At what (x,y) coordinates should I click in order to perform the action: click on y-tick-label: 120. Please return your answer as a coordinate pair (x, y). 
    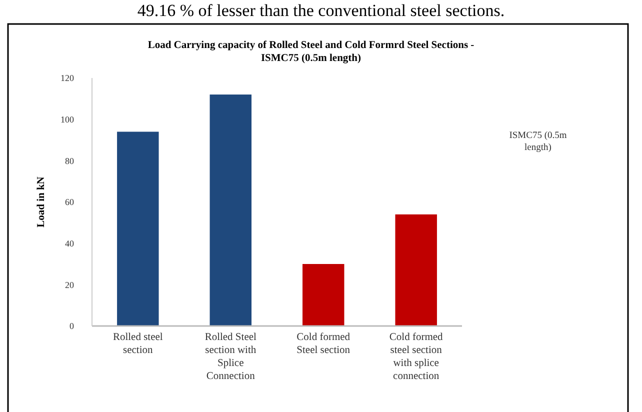
    Looking at the image, I should click on (67, 78).